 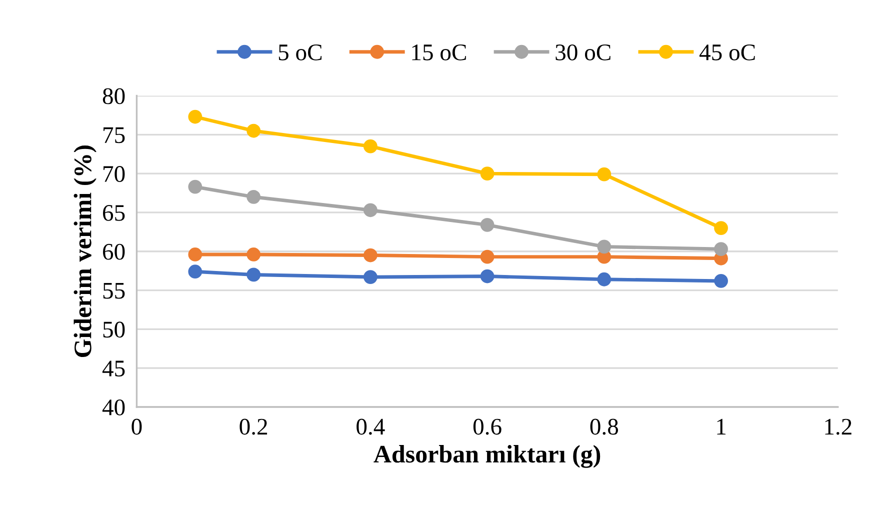 What do you see at coordinates (439, 52) in the screenshot?
I see `legend-label: 15 oC` at bounding box center [439, 52].